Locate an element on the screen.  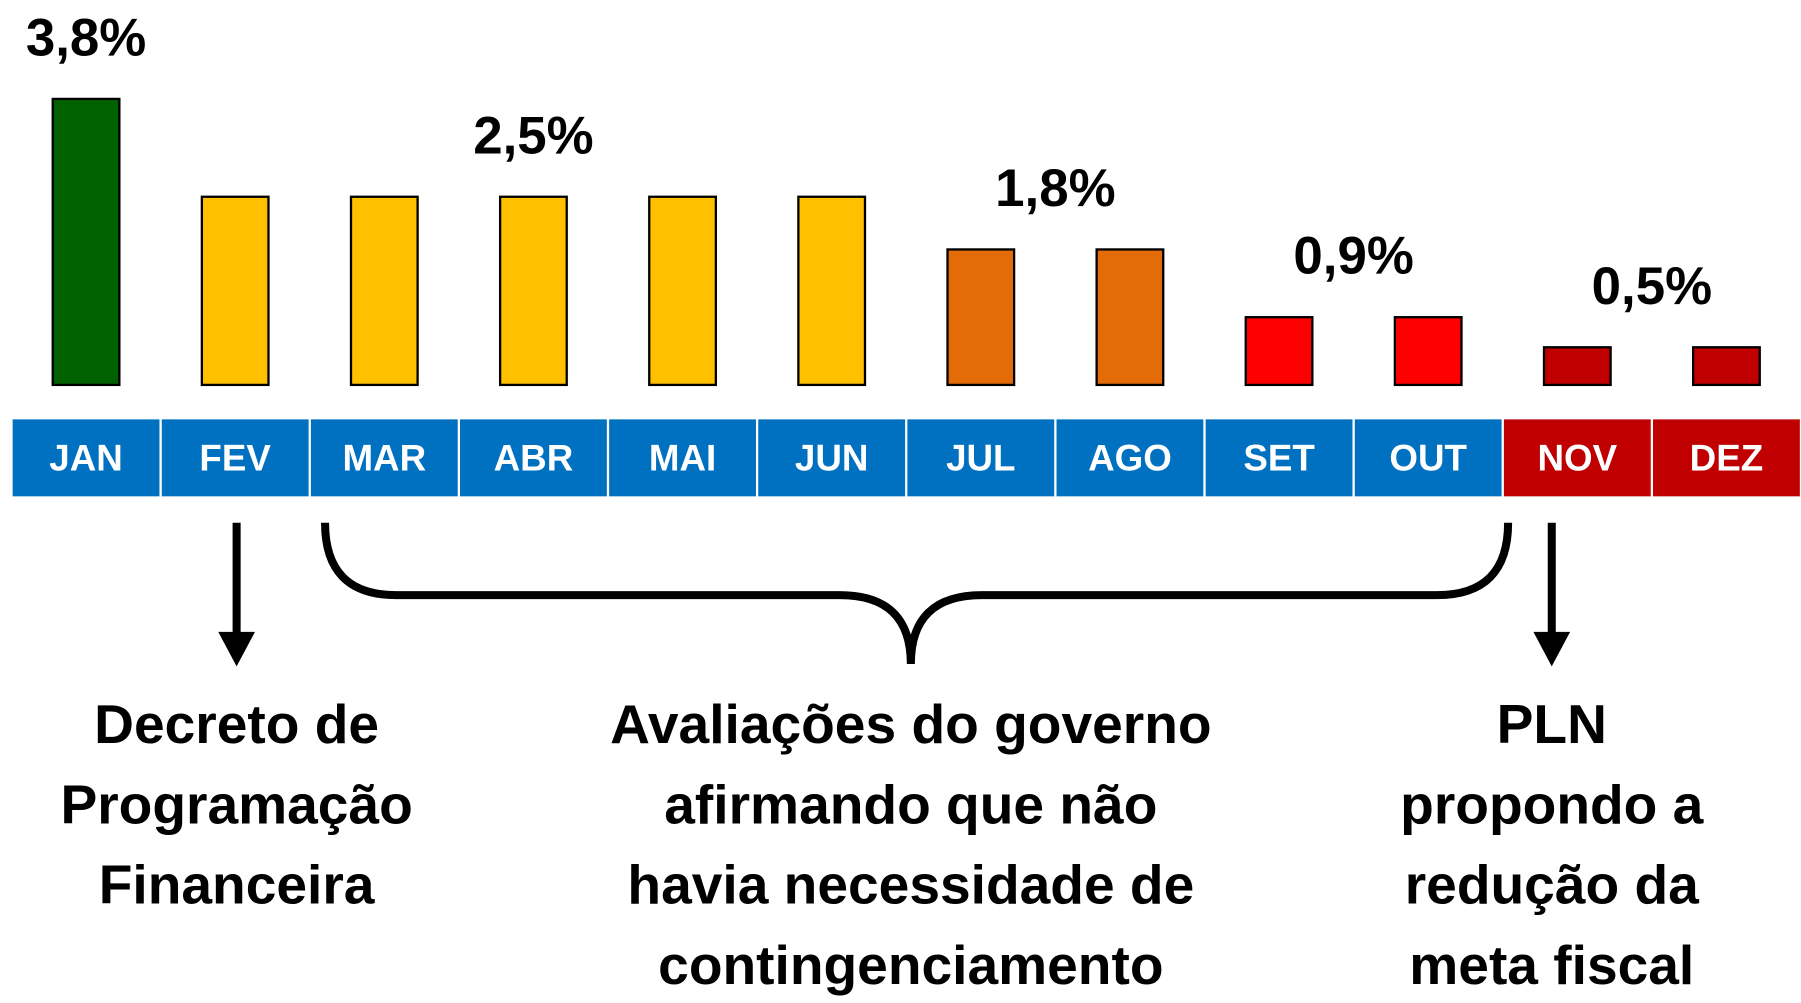
annotation-text: Avaliações do governo is located at coordinates (910, 724).